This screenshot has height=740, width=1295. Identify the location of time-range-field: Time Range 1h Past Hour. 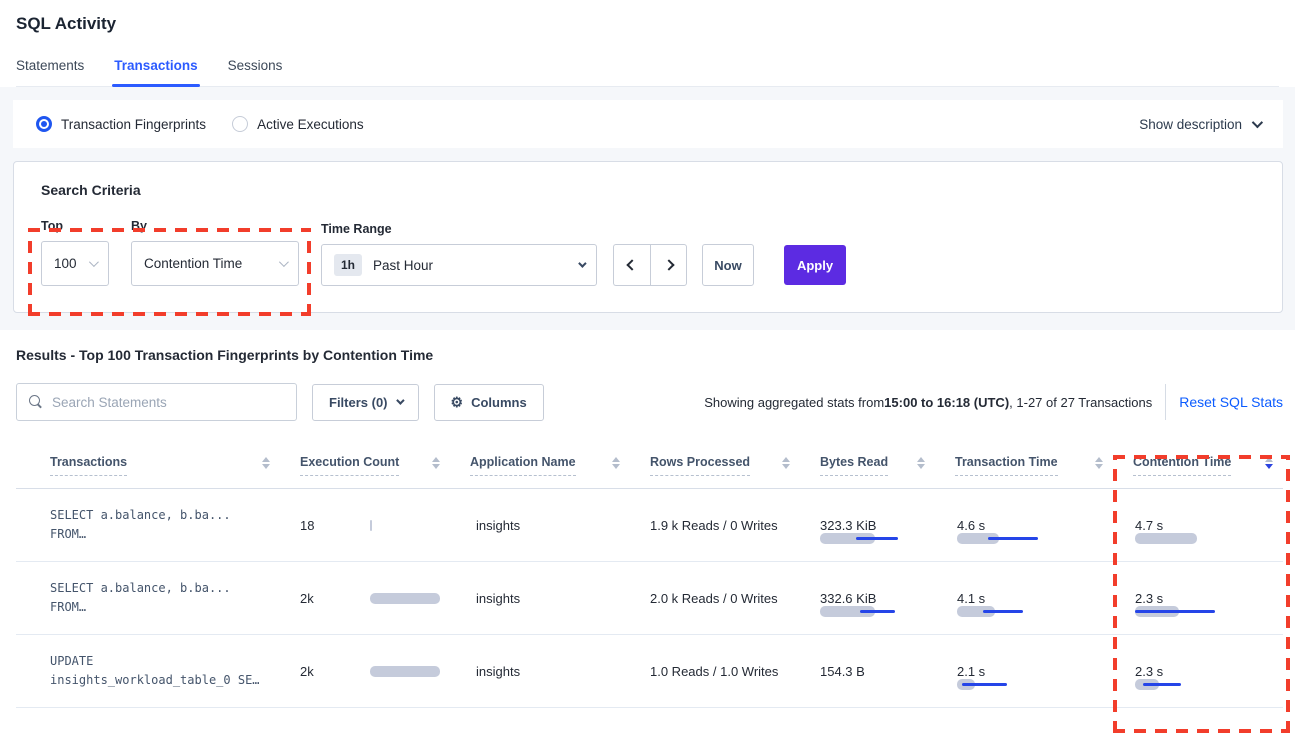
(448, 254).